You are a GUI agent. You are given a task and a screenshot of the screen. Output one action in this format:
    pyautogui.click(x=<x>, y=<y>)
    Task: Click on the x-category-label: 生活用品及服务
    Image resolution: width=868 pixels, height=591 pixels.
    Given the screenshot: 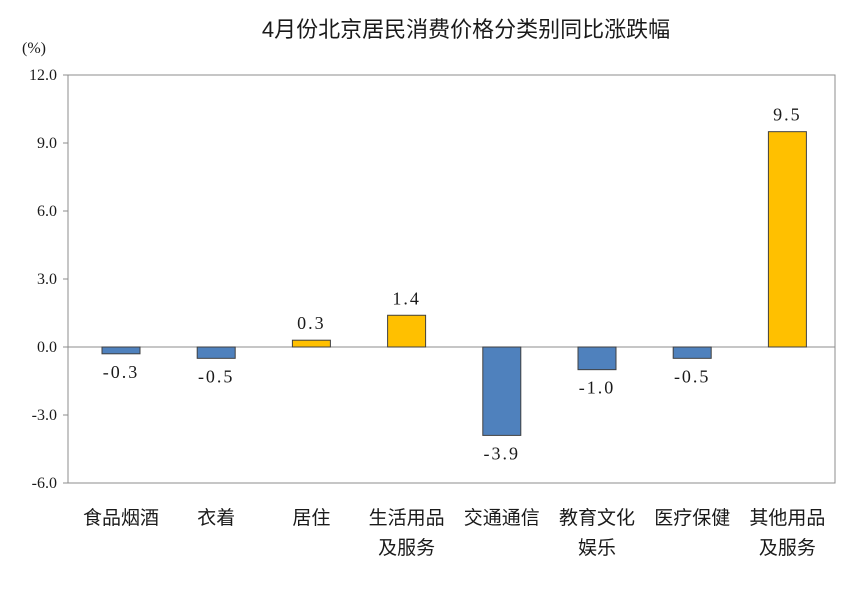 What is the action you would take?
    pyautogui.click(x=407, y=533)
    